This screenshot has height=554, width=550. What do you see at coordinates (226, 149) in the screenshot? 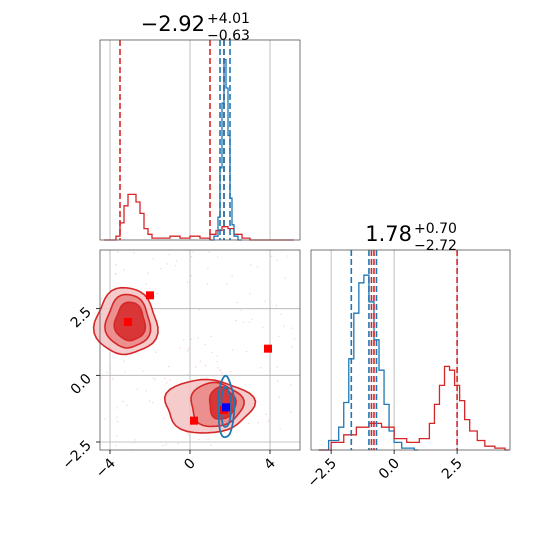
I see `histogram-series` at bounding box center [226, 149].